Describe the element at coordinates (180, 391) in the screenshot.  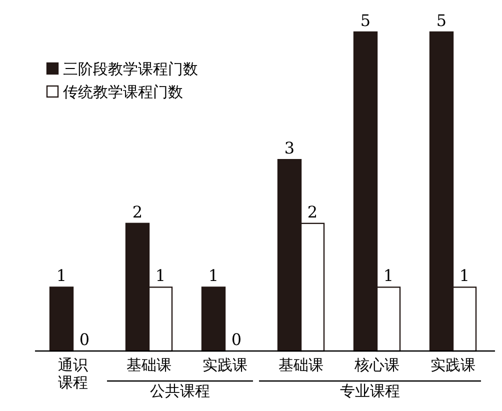
I see `text: 公共课程` at that location.